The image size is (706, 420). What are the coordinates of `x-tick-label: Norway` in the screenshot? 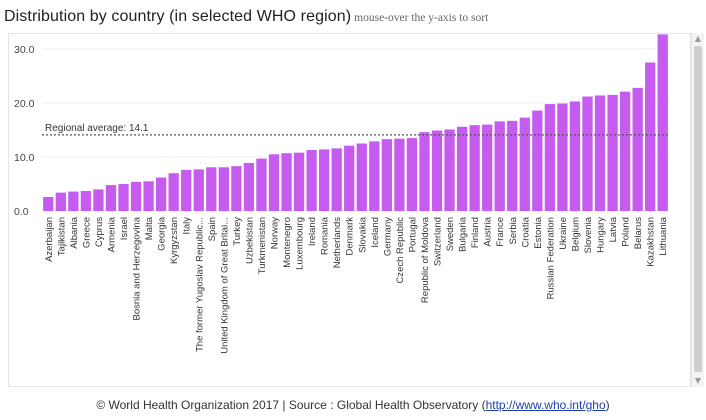 It's located at (274, 233).